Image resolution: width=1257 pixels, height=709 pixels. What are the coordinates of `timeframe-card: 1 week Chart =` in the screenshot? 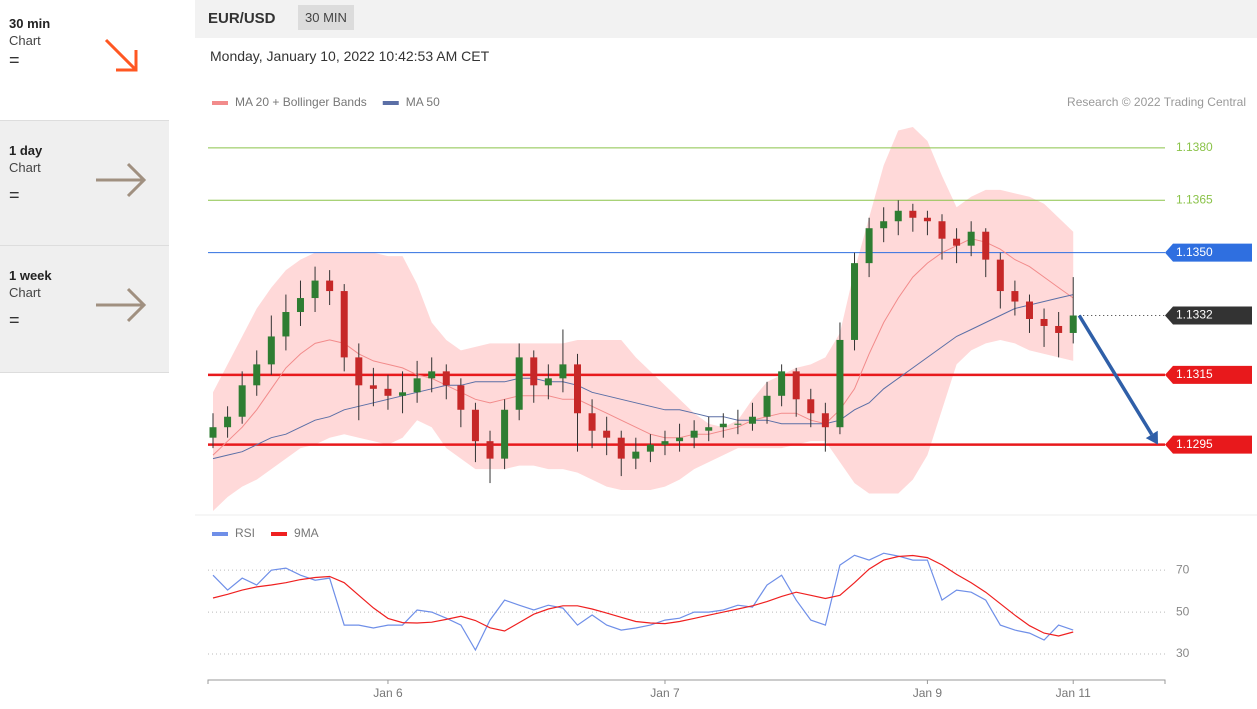 It's located at (84, 309).